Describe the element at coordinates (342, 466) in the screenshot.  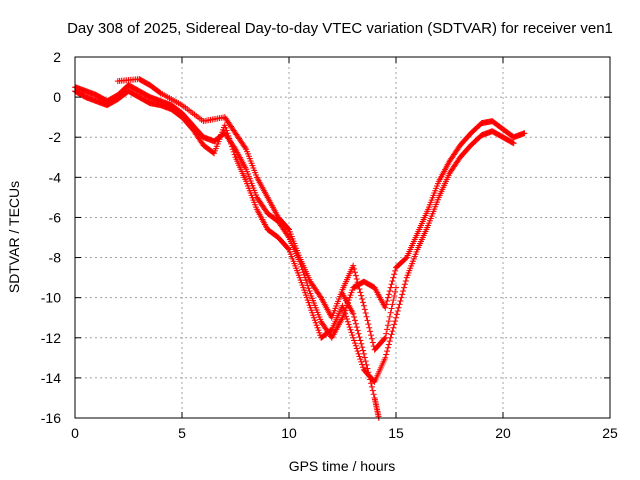
I see `x-axis-label: GPS time / hours` at that location.